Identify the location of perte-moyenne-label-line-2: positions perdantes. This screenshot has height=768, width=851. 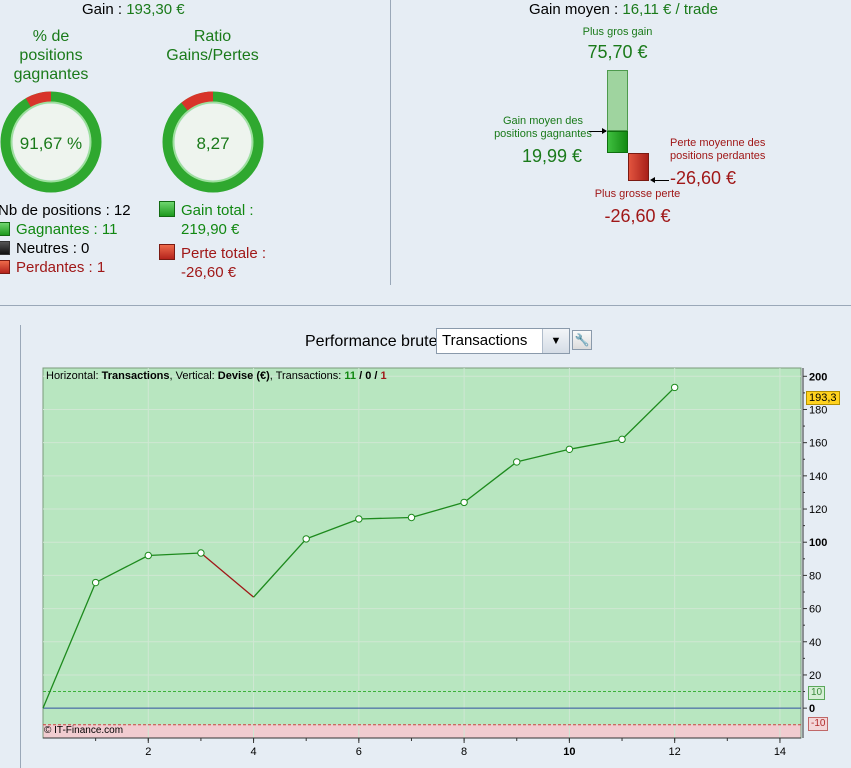
(718, 156).